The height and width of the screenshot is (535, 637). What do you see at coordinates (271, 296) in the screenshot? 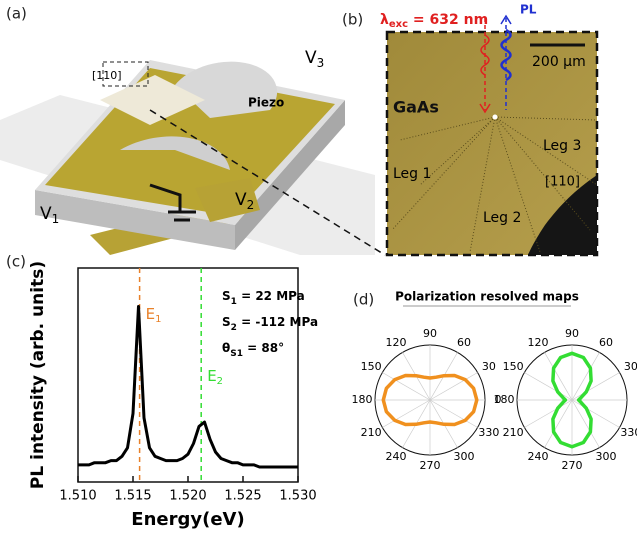
I see `rest: = 22 MPa` at bounding box center [271, 296].